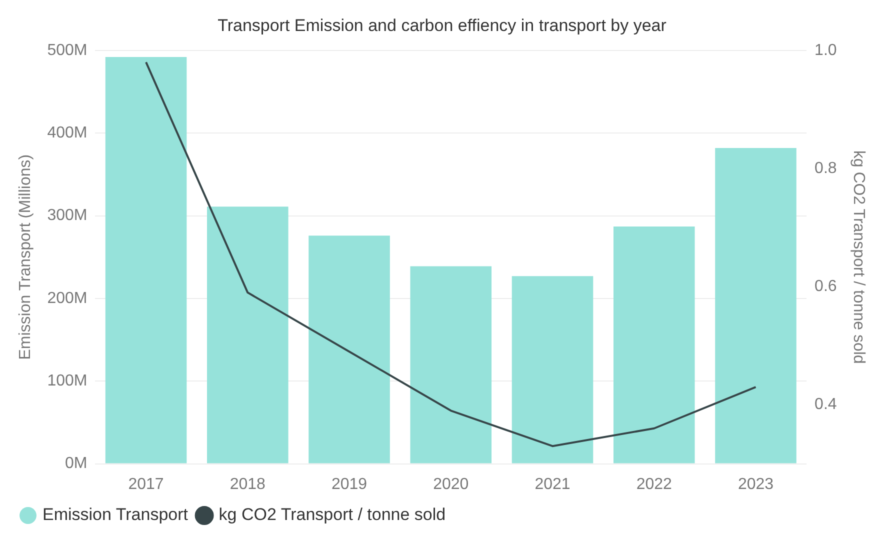 This screenshot has height=542, width=890. Describe the element at coordinates (332, 514) in the screenshot. I see `legend-label: kg CO2 Transport / tonne sold` at that location.